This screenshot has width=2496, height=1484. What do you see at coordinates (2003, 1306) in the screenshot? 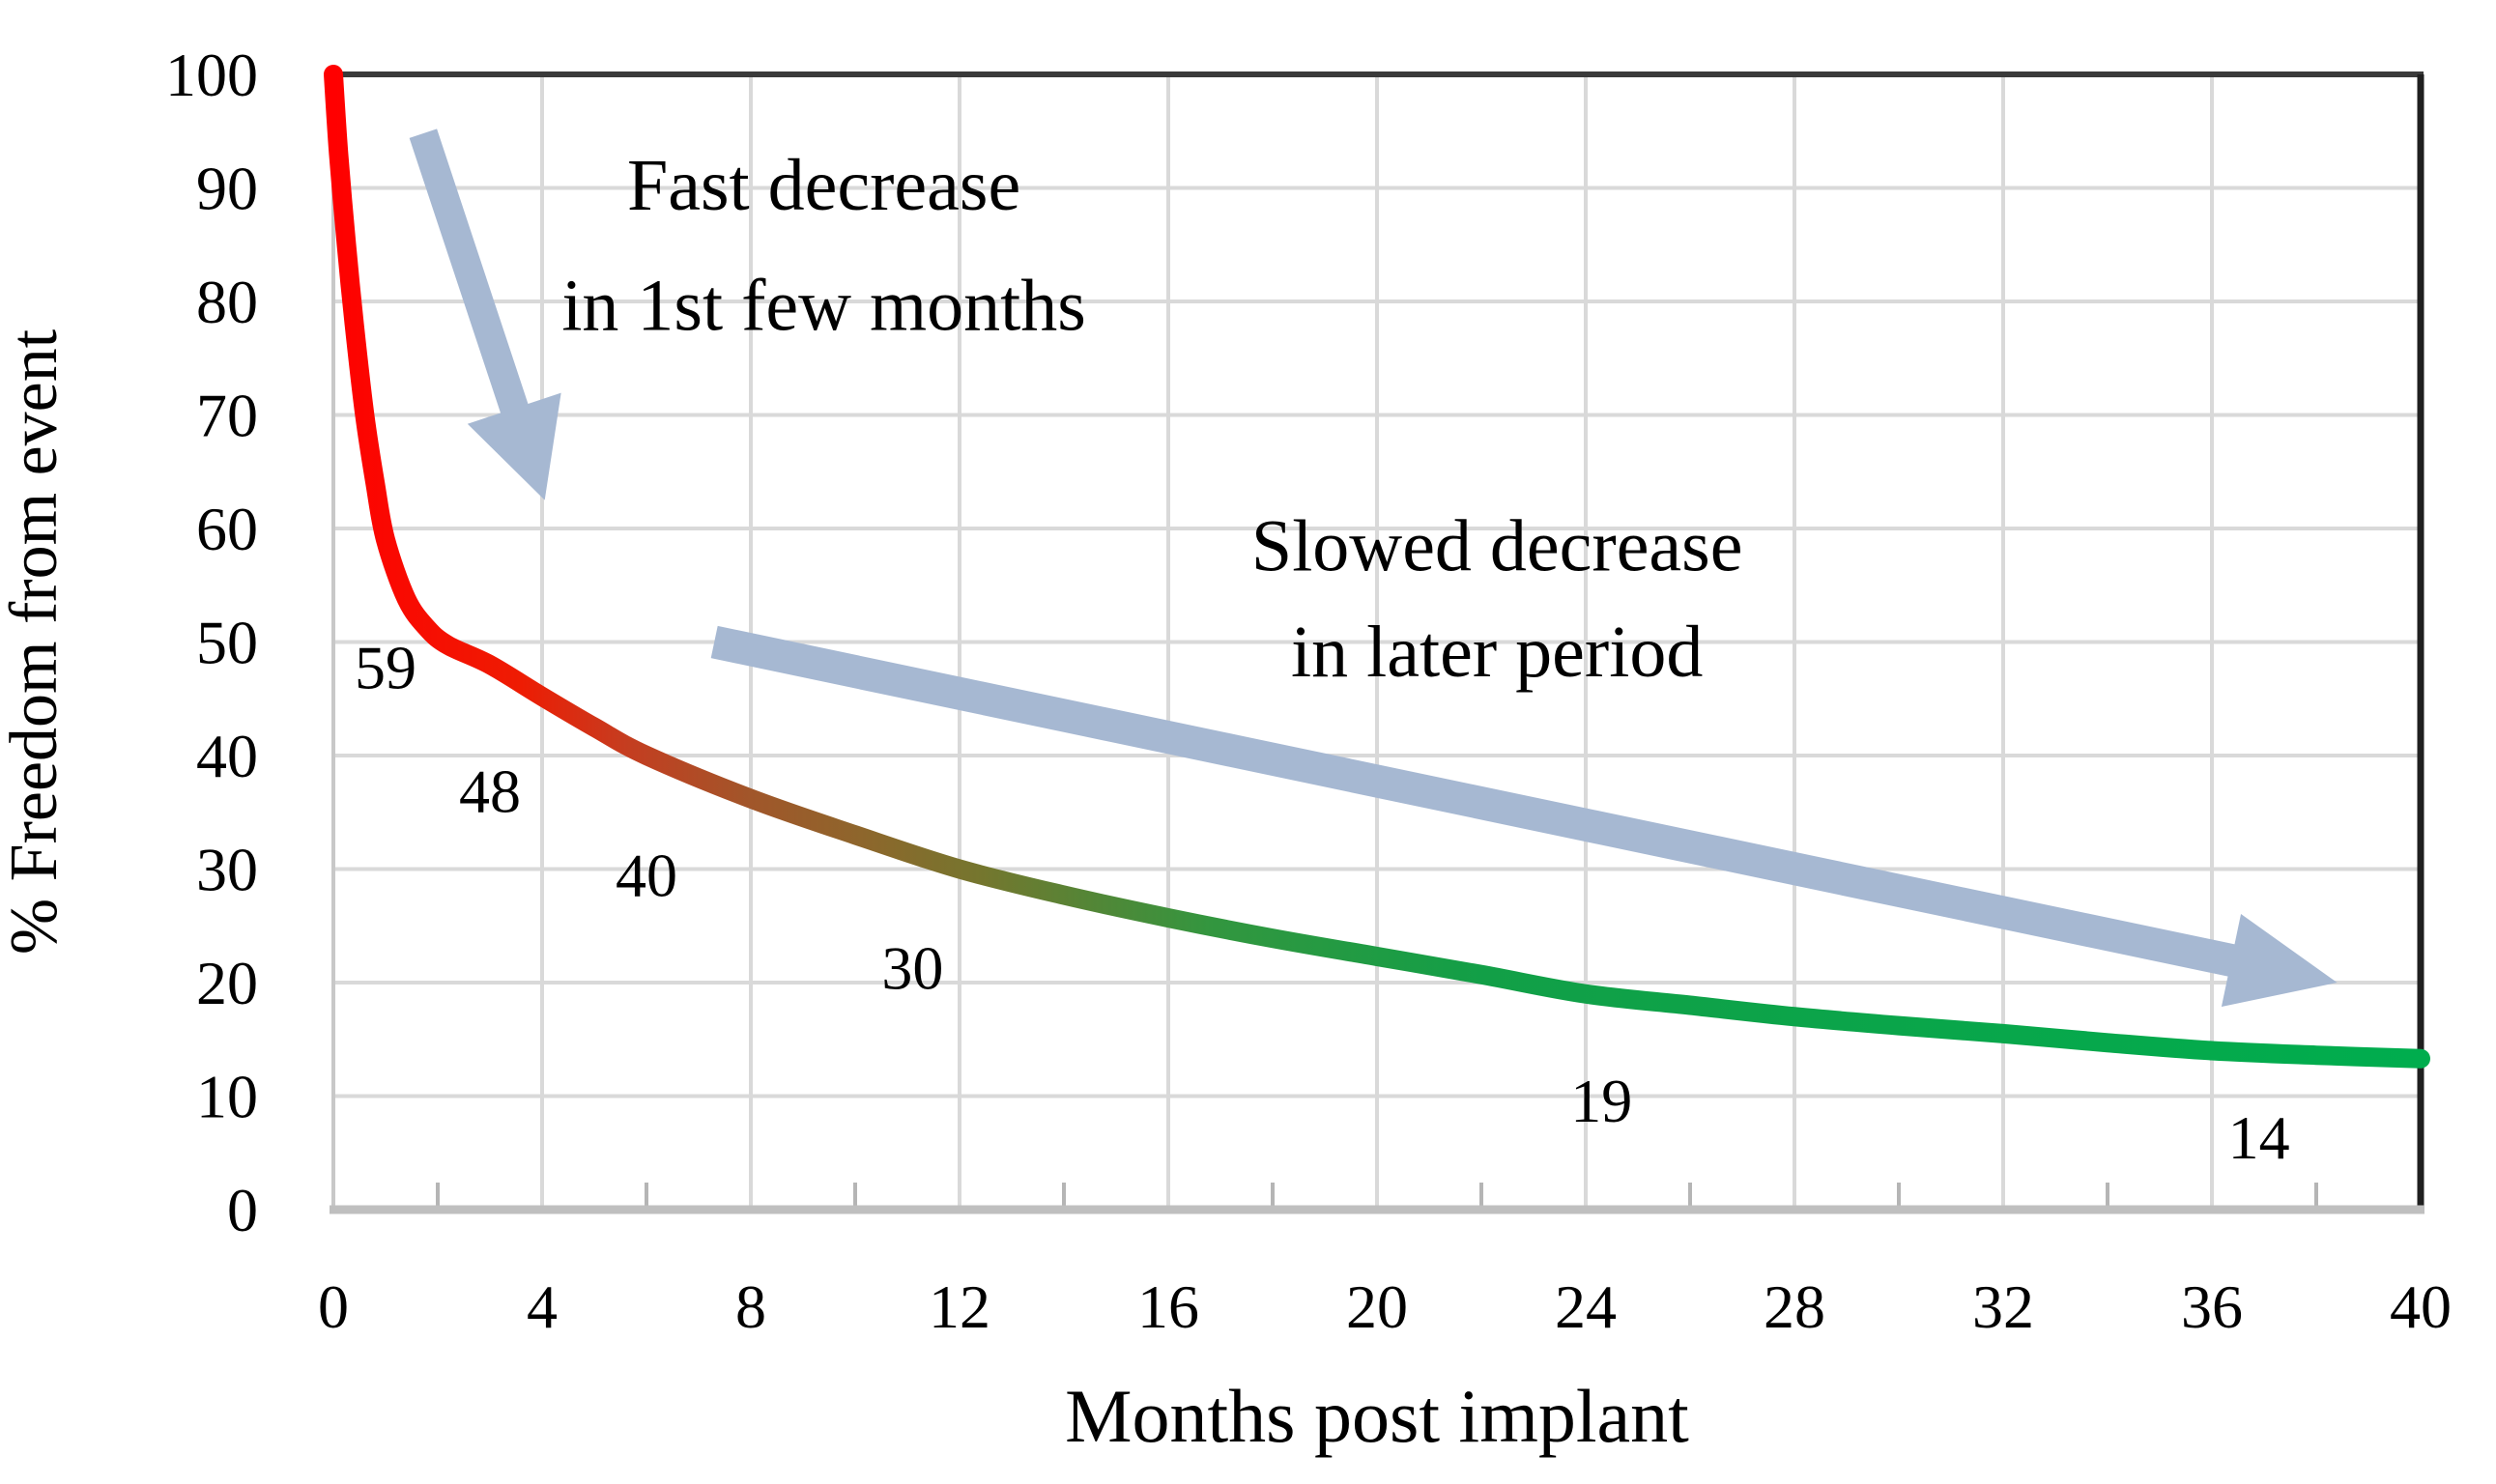
I see `x-tick-label: 32` at bounding box center [2003, 1306].